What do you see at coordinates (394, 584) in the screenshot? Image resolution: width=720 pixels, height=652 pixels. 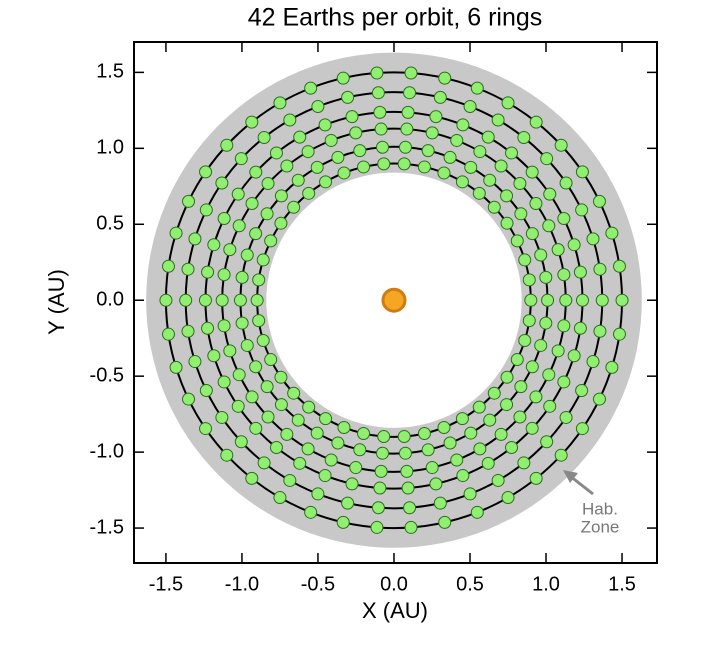 I see `x-tick-label: 0.0` at bounding box center [394, 584].